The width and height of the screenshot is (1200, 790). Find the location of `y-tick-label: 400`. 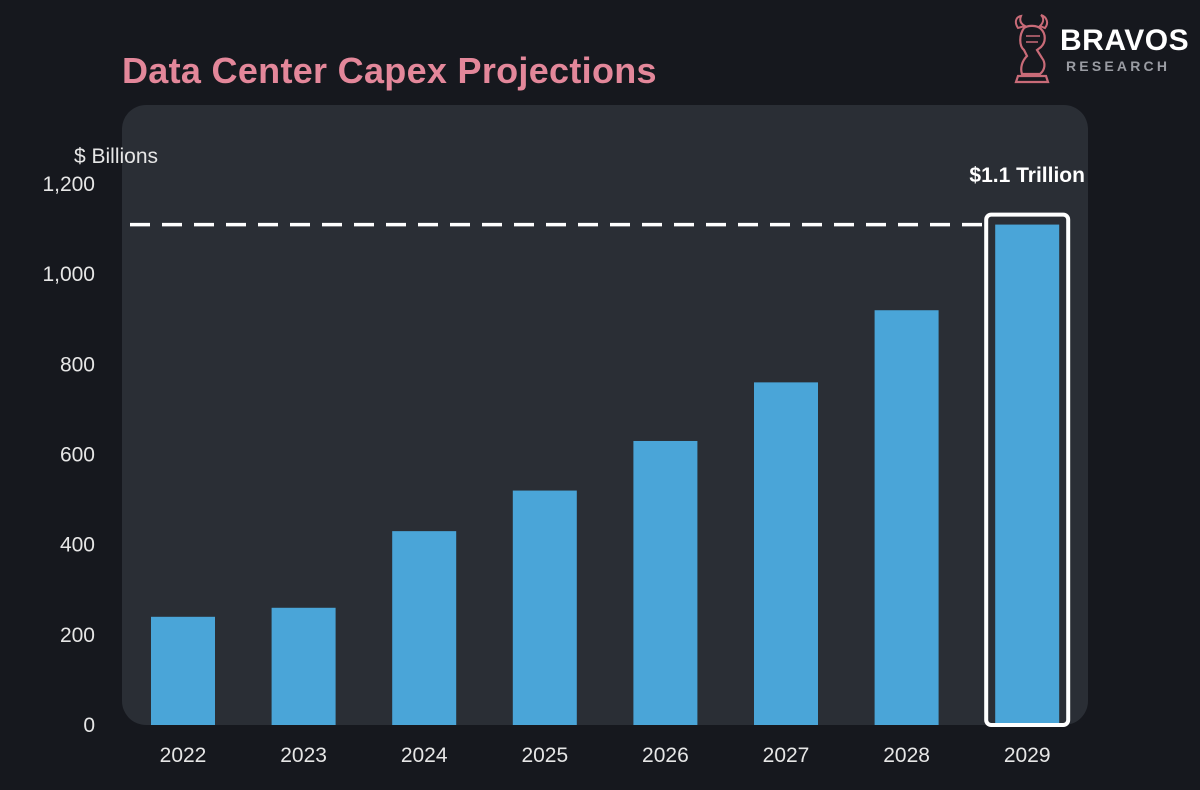

y-tick-label: 400 is located at coordinates (77, 545).